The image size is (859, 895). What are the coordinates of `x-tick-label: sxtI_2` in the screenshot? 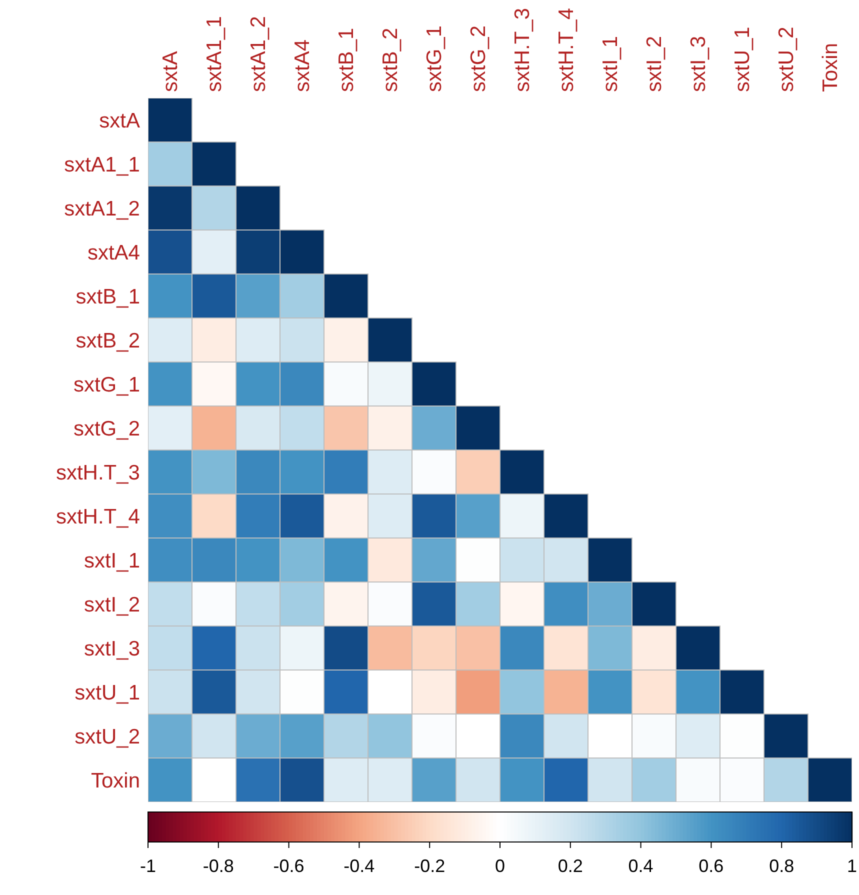 It's located at (654, 64).